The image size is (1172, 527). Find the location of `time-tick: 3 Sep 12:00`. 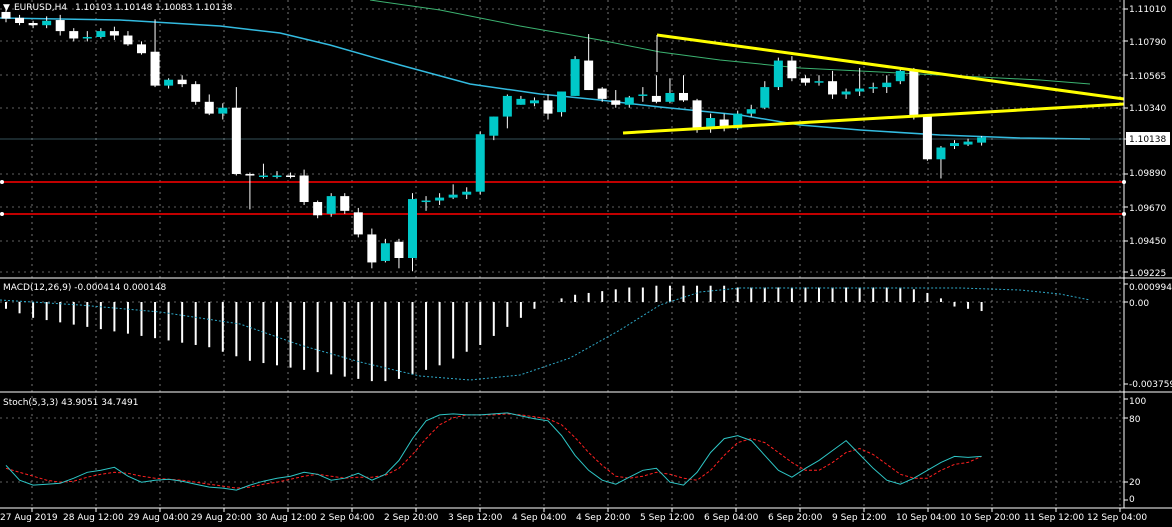

time-tick: 3 Sep 12:00 is located at coordinates (475, 518).